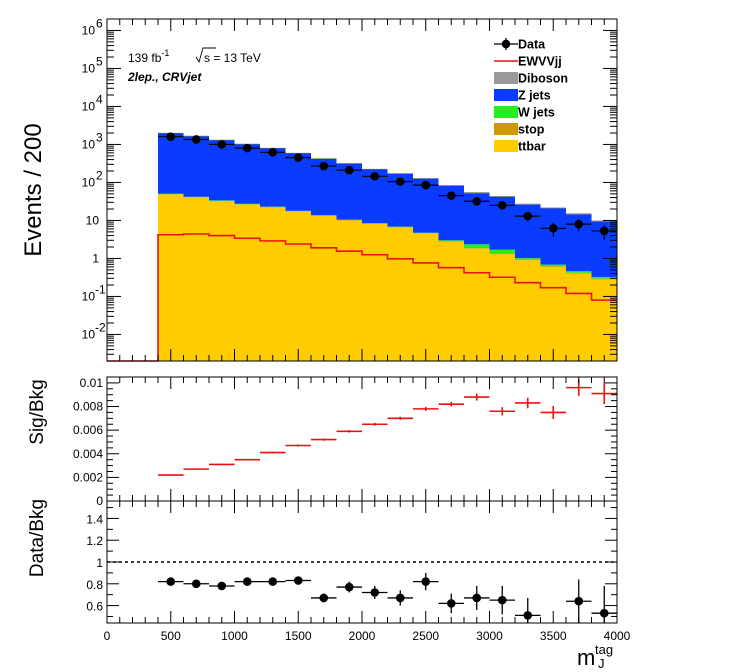 The width and height of the screenshot is (746, 672). Describe the element at coordinates (506, 112) in the screenshot. I see `legend-swatch-w-jets` at that location.